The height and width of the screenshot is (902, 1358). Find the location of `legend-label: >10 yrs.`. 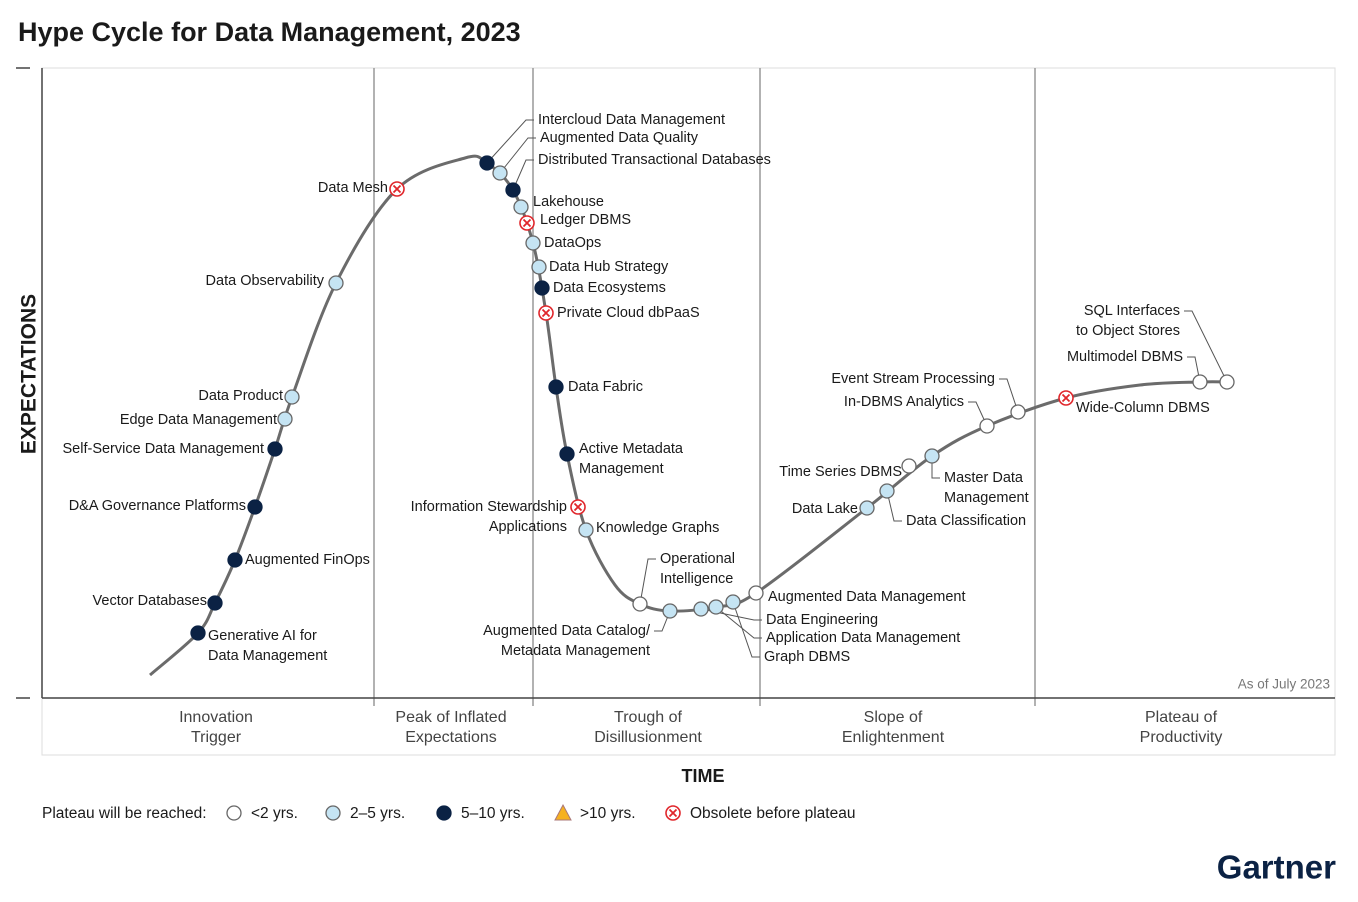

legend-label: >10 yrs. is located at coordinates (608, 813).